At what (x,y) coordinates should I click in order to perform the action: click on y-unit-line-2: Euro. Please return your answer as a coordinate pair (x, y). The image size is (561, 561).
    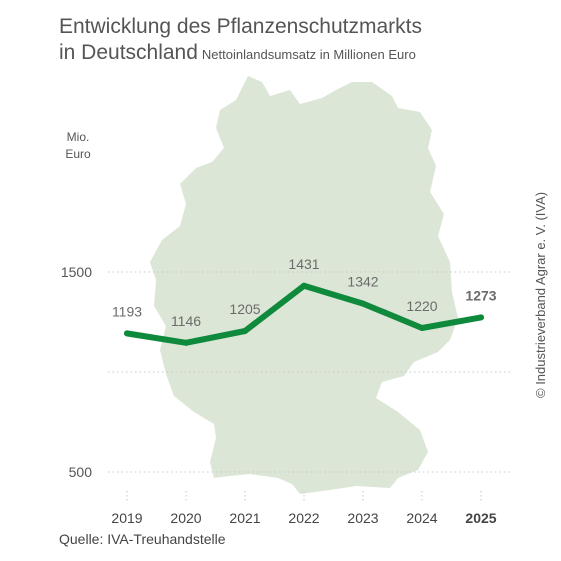
    Looking at the image, I should click on (78, 154).